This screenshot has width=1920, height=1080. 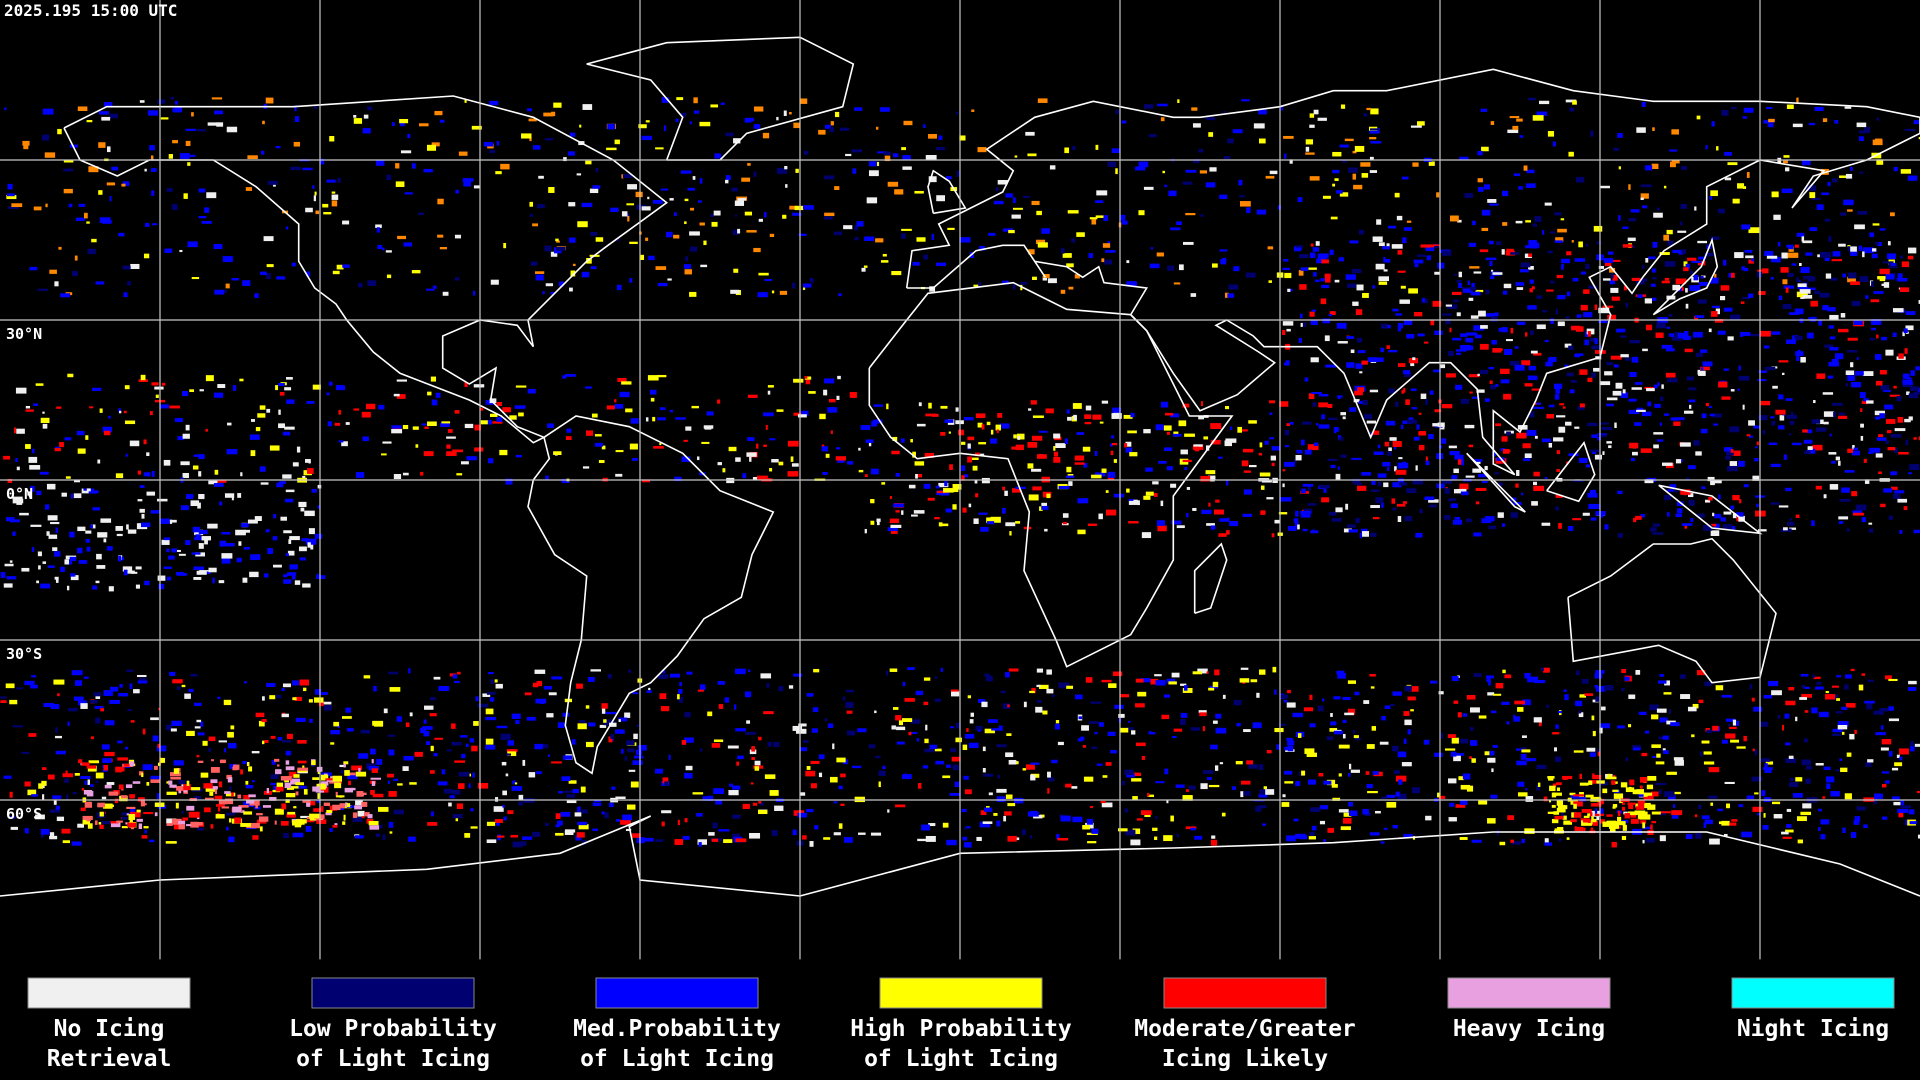 What do you see at coordinates (1529, 1029) in the screenshot?
I see `legend-label: Heavy Icing` at bounding box center [1529, 1029].